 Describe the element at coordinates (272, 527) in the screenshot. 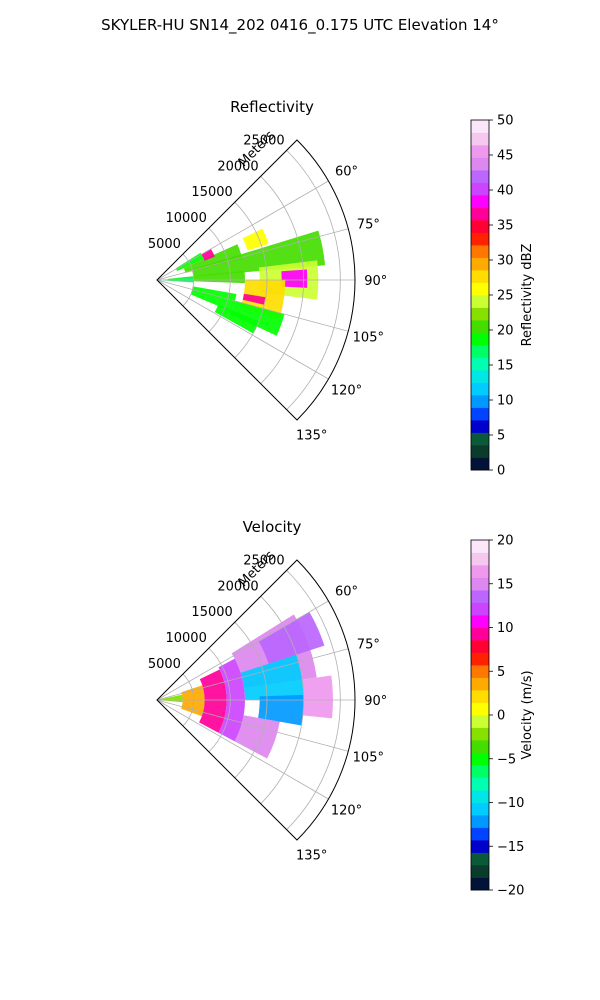

I see `chart-title: Velocity` at that location.